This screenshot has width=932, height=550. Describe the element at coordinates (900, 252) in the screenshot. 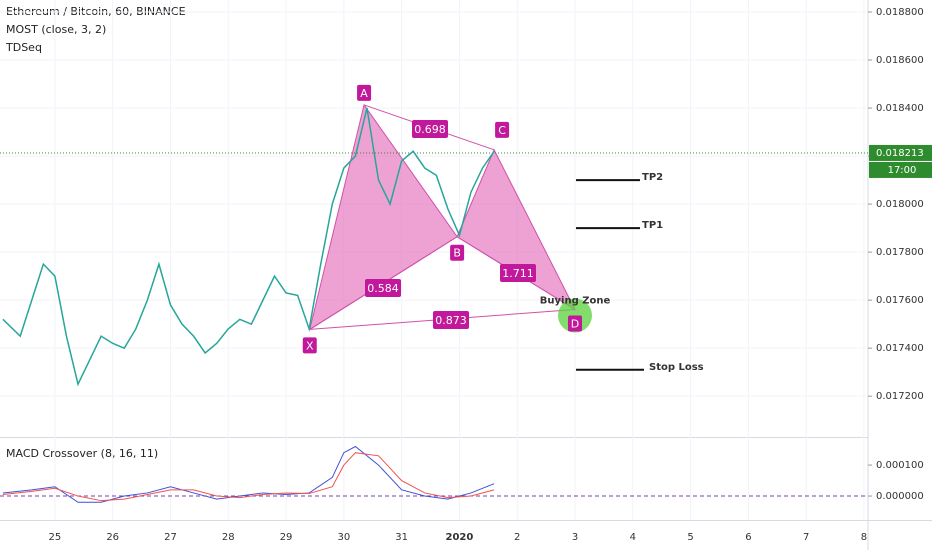

I see `y-tick-label: 0.017800` at that location.